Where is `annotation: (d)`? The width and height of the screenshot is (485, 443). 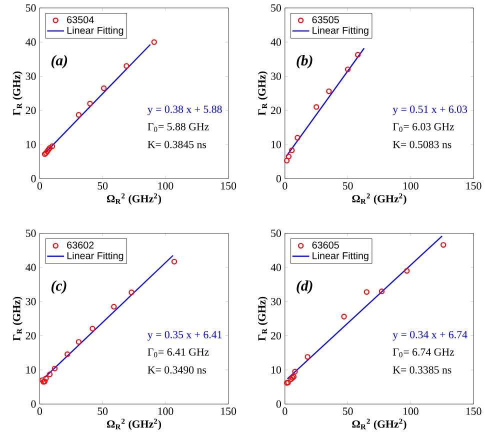 annotation: (d) is located at coordinates (304, 287).